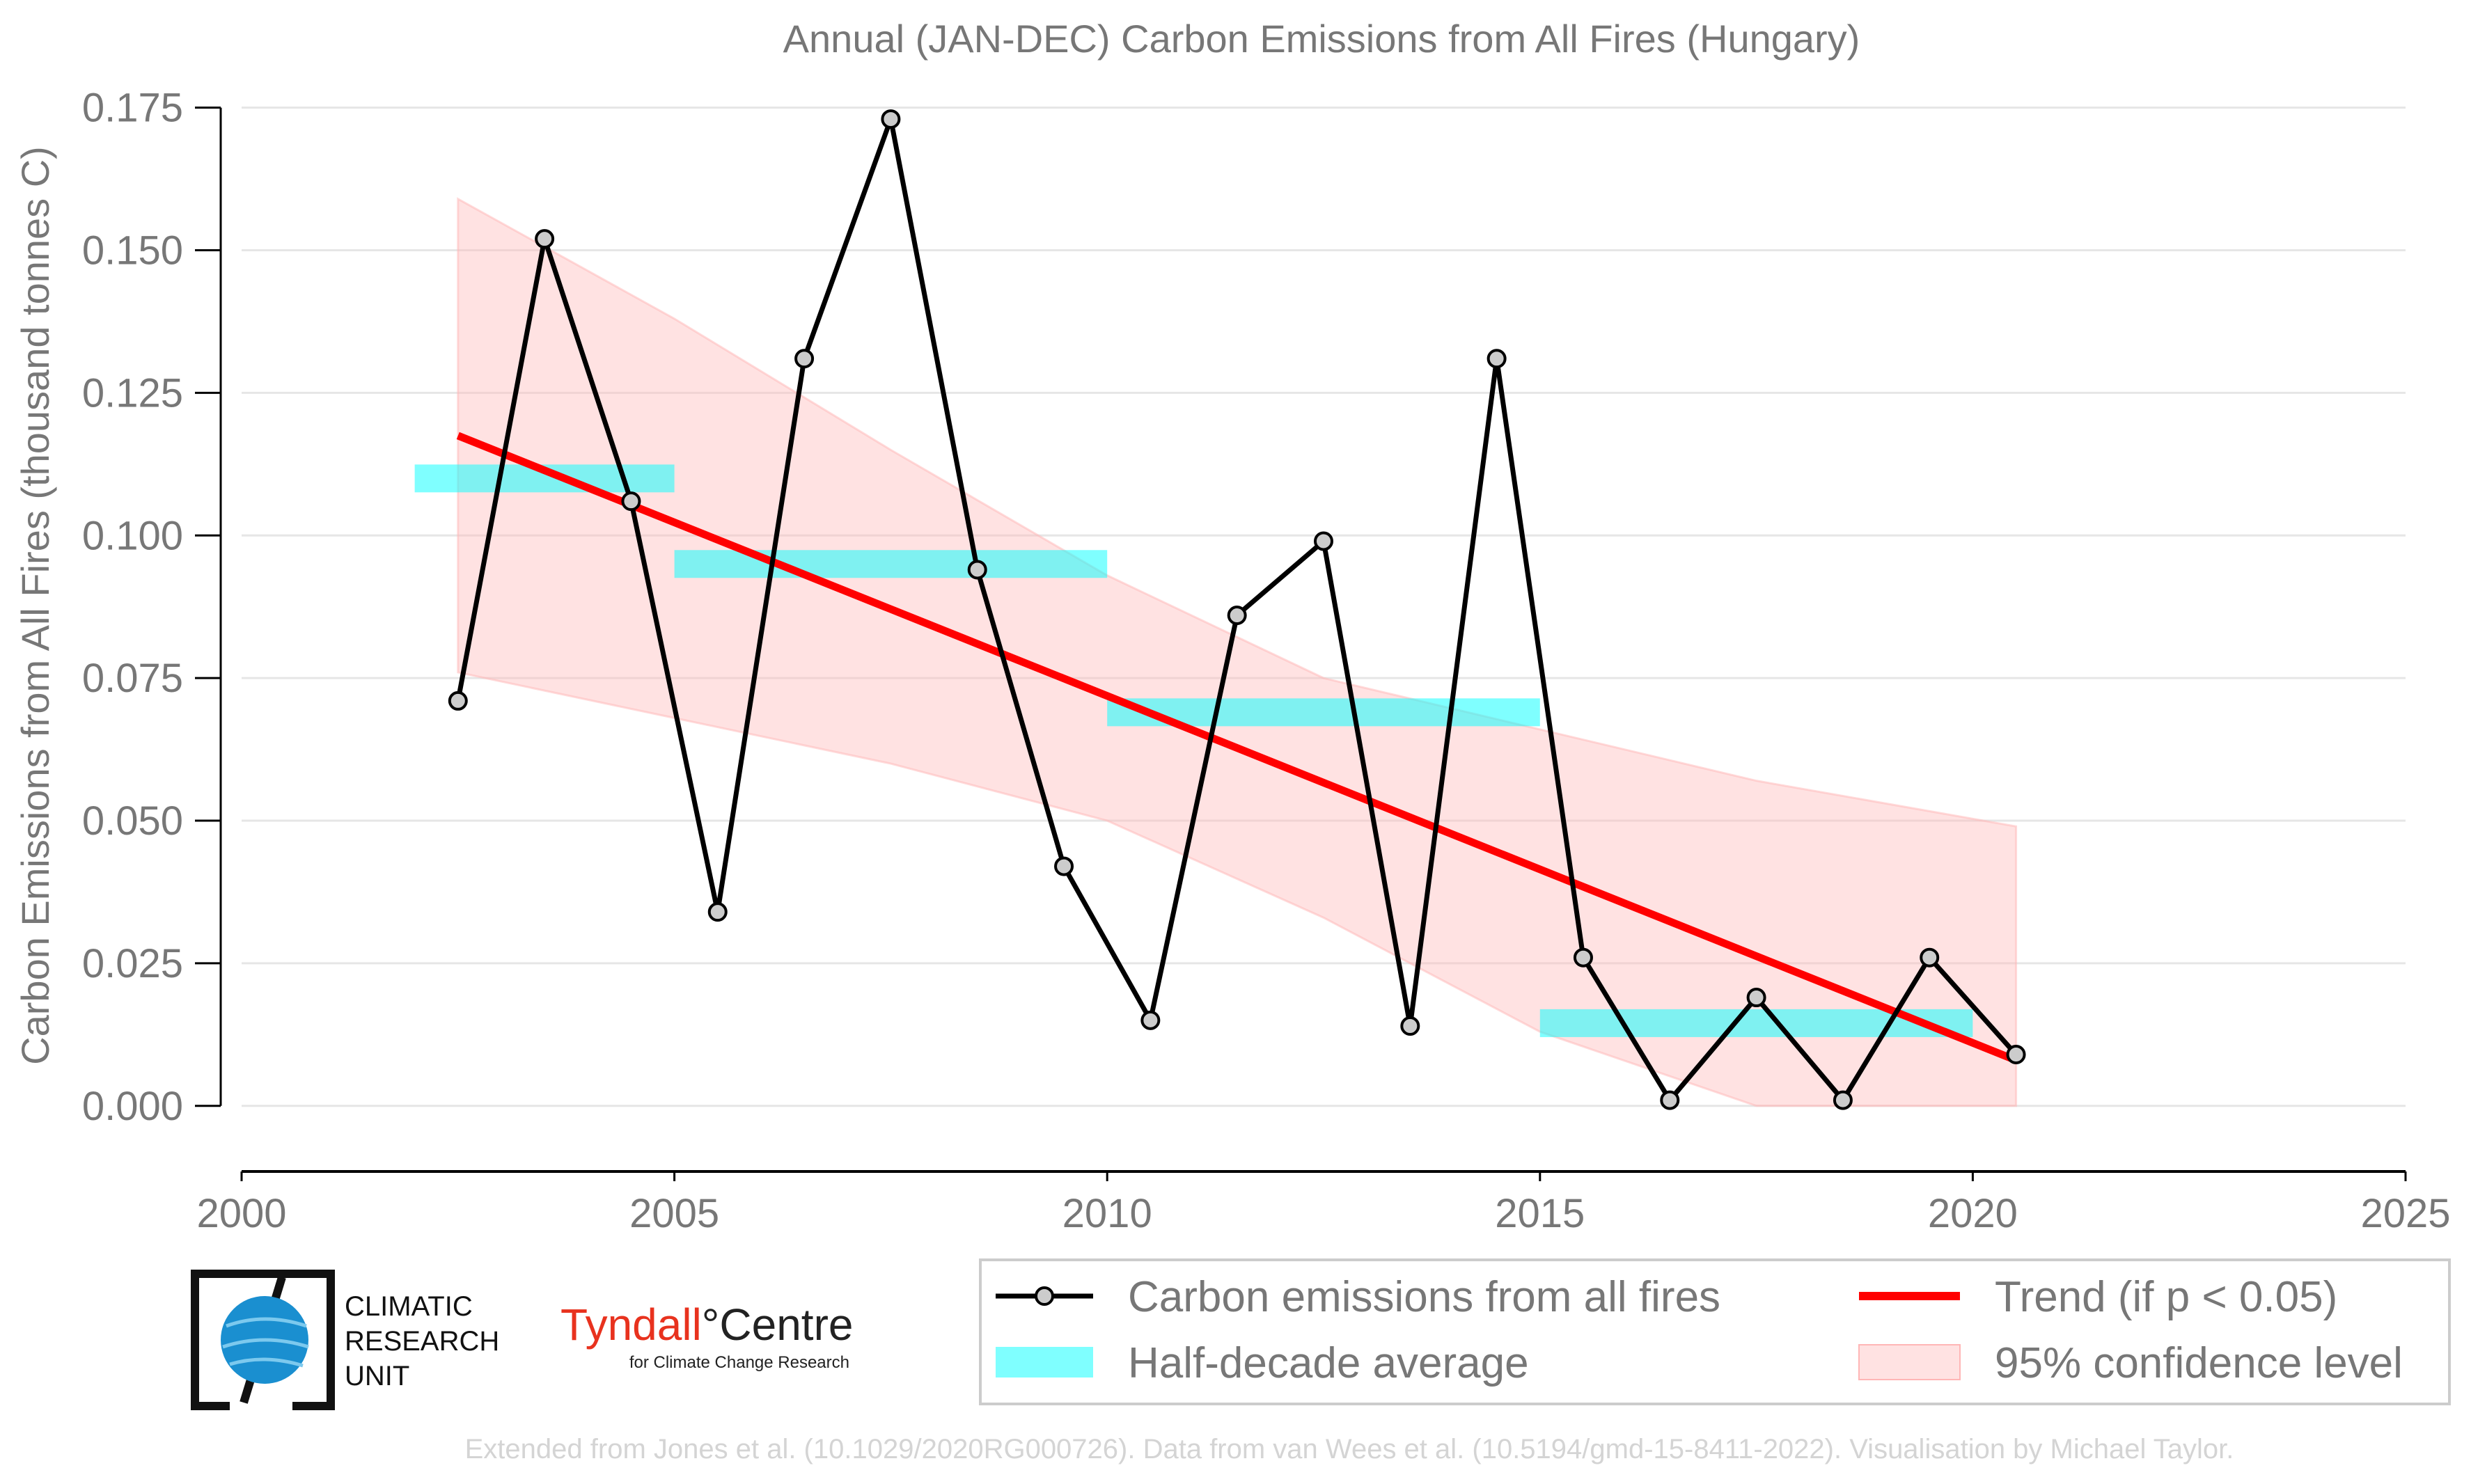  What do you see at coordinates (422, 1341) in the screenshot?
I see `cru-logo-line-2: RESEARCH` at bounding box center [422, 1341].